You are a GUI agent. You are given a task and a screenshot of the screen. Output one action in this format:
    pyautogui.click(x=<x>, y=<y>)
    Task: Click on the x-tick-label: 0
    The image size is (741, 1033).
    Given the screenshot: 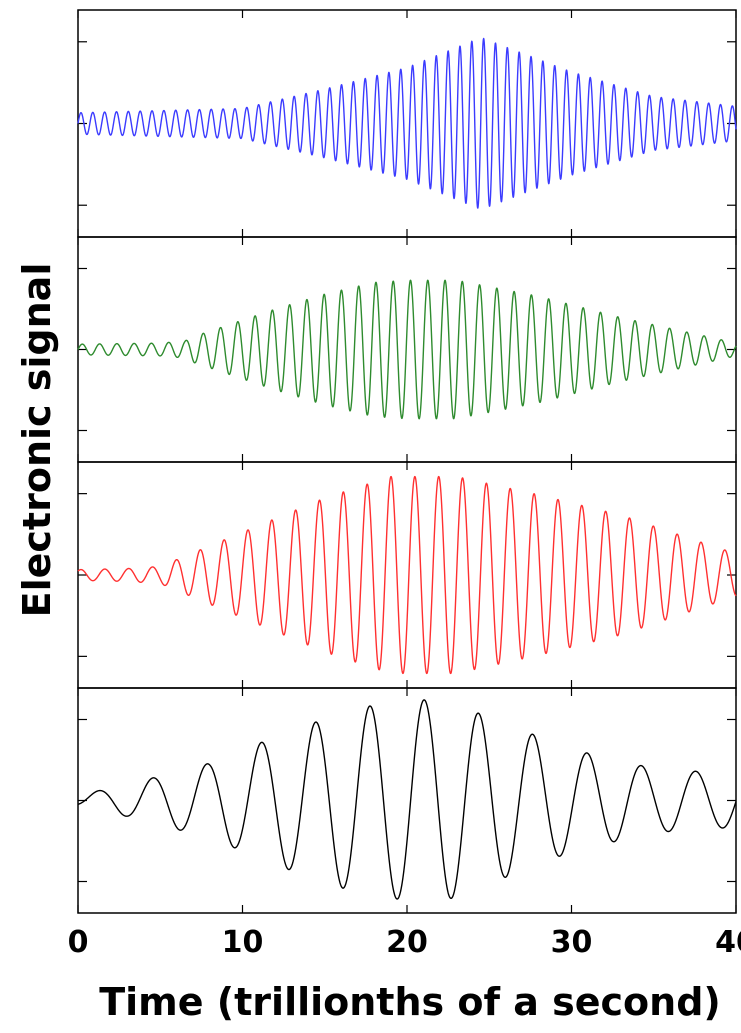 What is the action you would take?
    pyautogui.click(x=78, y=942)
    